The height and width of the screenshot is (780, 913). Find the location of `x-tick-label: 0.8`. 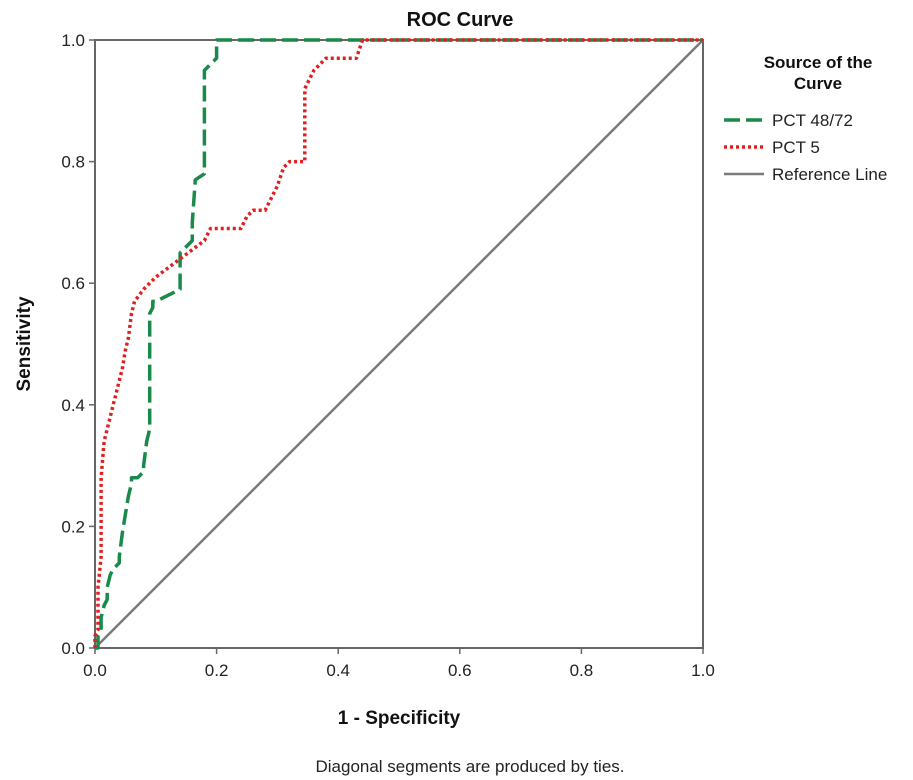

x-tick-label: 0.8 is located at coordinates (582, 670).